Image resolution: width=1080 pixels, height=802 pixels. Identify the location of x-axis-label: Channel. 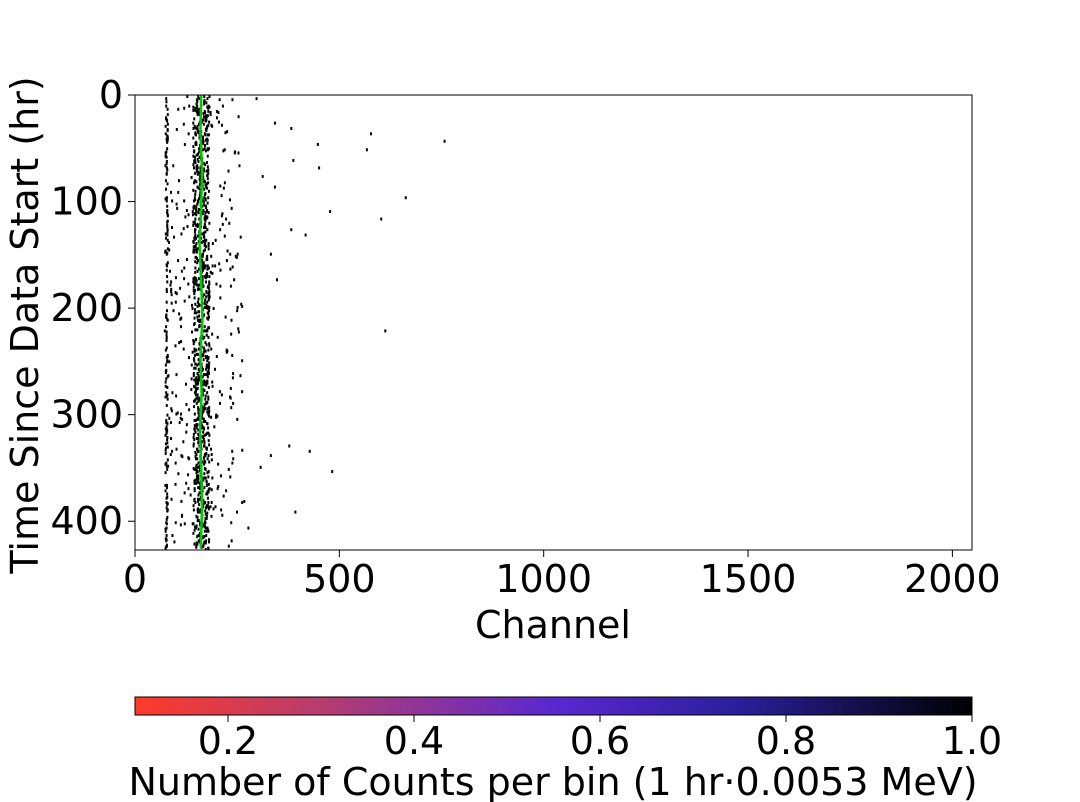
(553, 625).